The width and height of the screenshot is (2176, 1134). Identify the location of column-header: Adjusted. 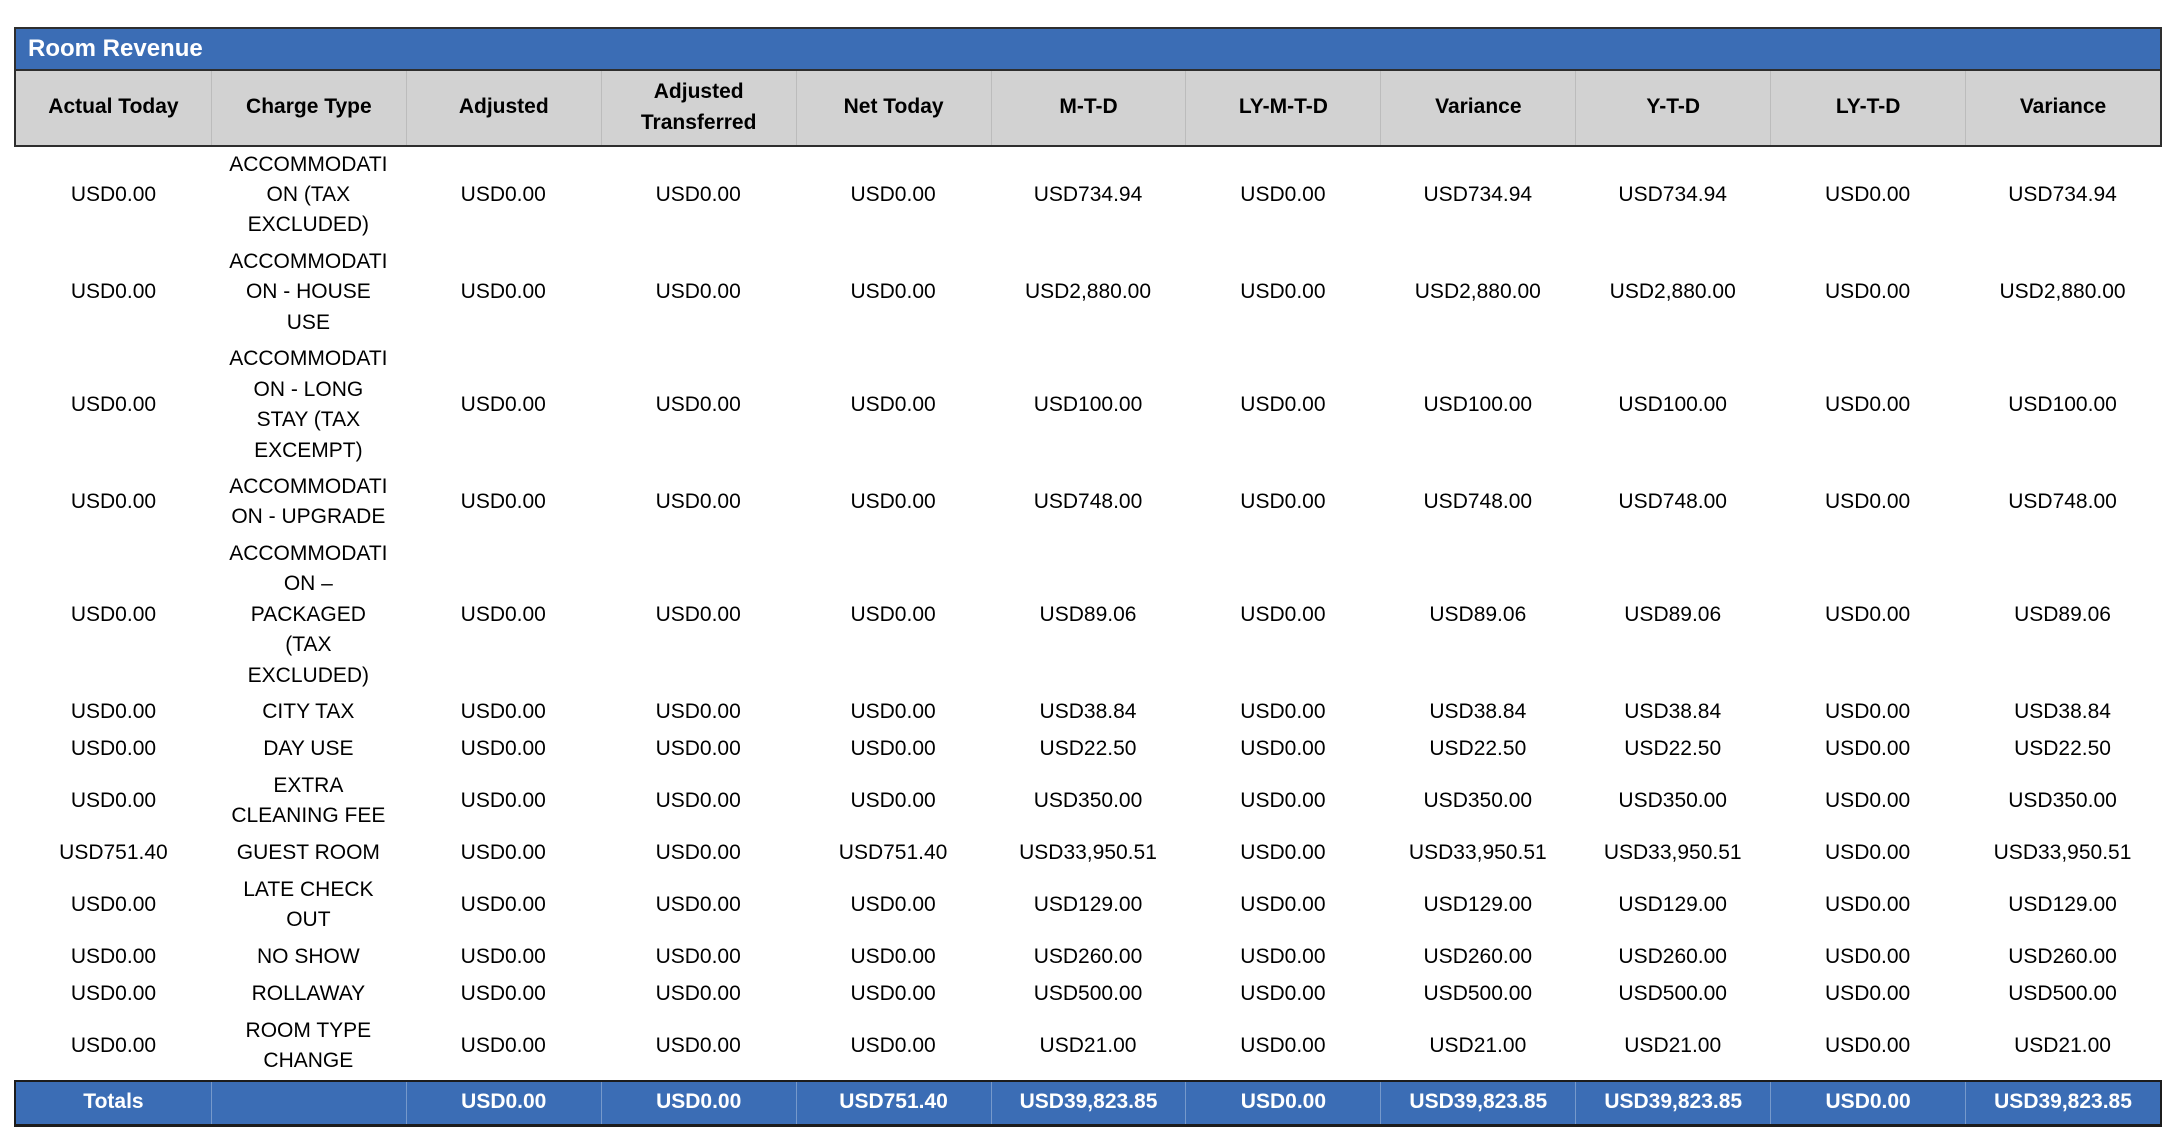
(503, 107).